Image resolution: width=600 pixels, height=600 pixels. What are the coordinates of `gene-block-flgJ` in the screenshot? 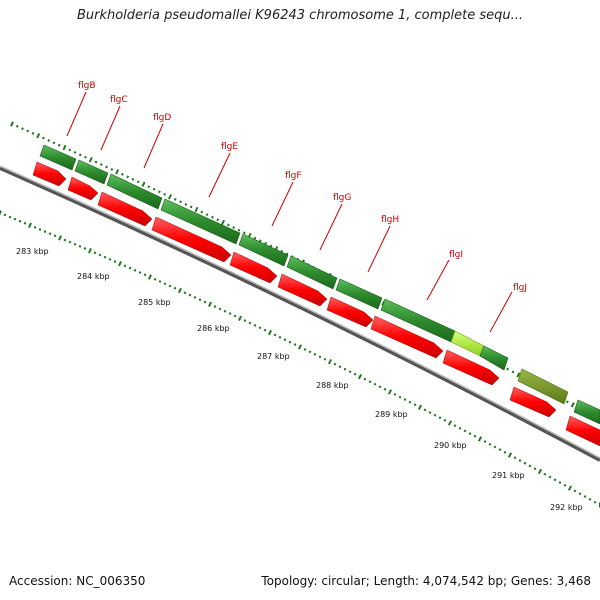 It's located at (494, 358).